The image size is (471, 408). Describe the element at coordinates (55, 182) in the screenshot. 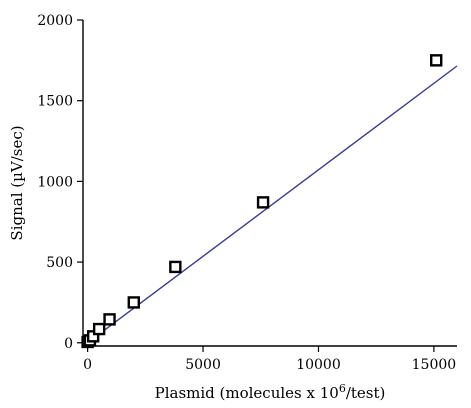

I see `y-tick-label: 1000` at that location.